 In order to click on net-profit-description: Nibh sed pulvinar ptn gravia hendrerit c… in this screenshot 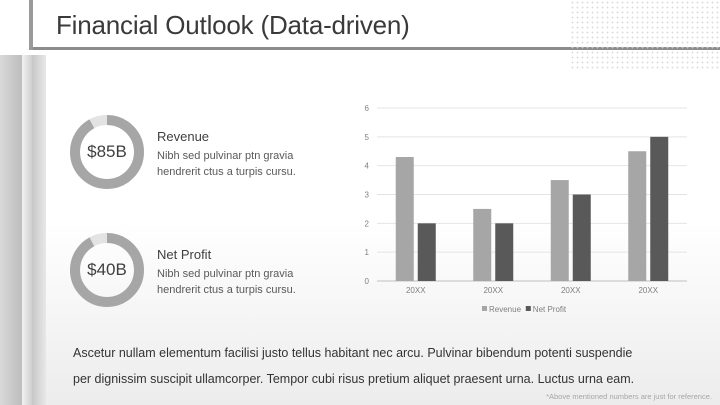, I will do `click(242, 282)`.